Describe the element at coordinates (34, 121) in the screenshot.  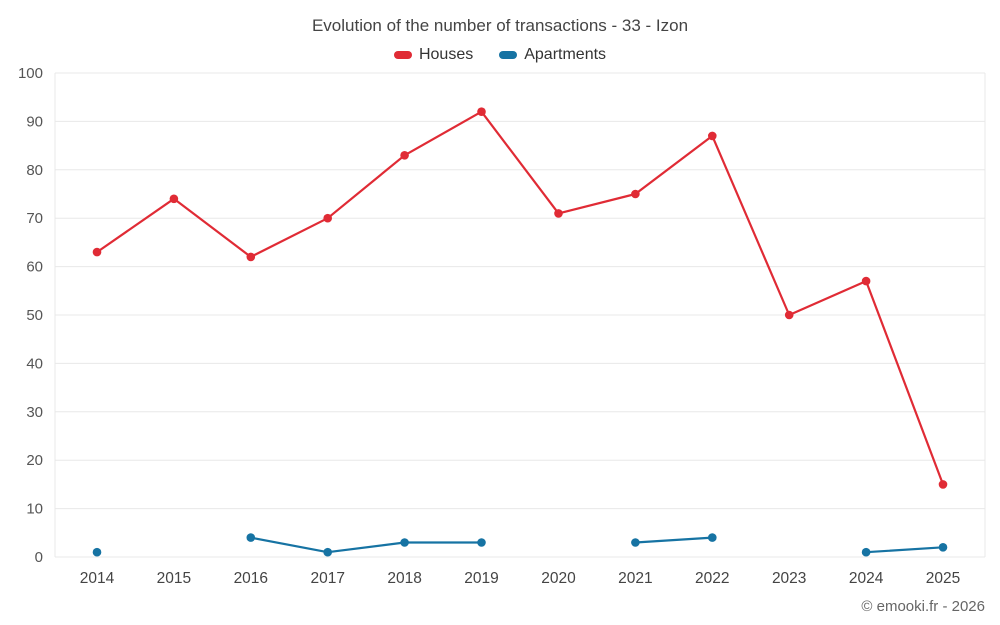
I see `y-tick-label: 90` at that location.